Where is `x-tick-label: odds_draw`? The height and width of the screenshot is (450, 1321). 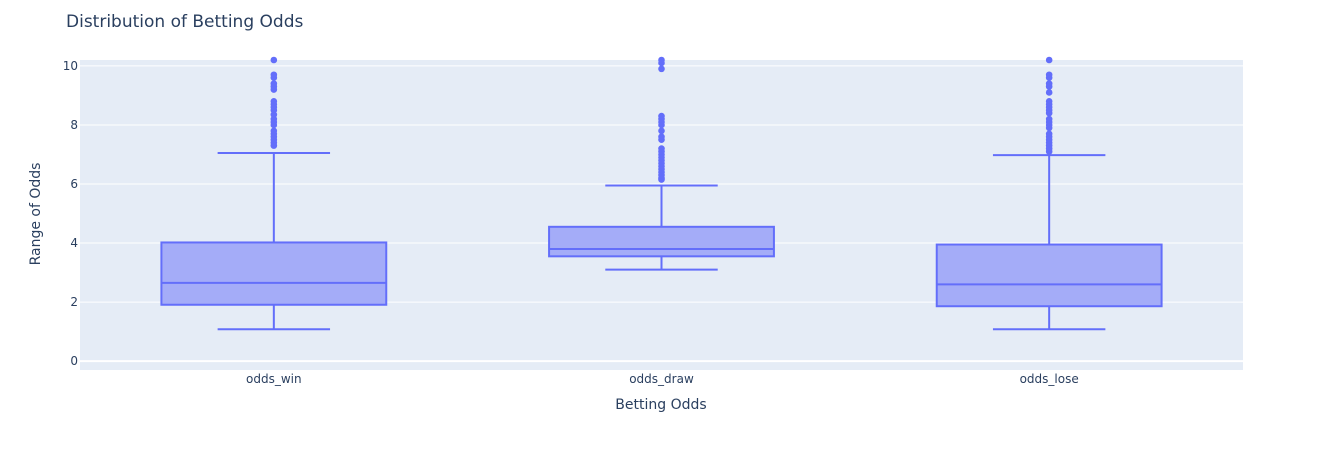
x-tick-label: odds_draw is located at coordinates (661, 379).